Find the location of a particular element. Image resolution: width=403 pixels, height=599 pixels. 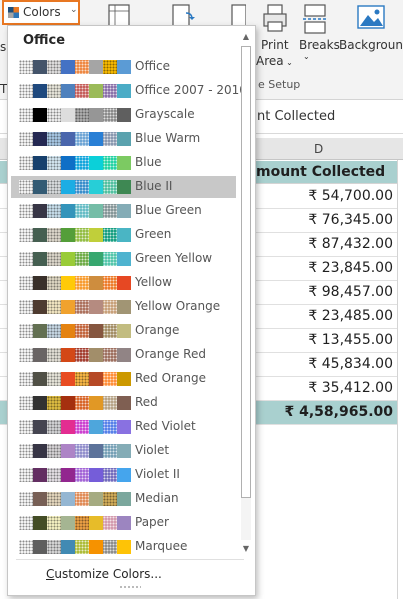

theme-item-grayscale: Grayscale is located at coordinates (123, 115).